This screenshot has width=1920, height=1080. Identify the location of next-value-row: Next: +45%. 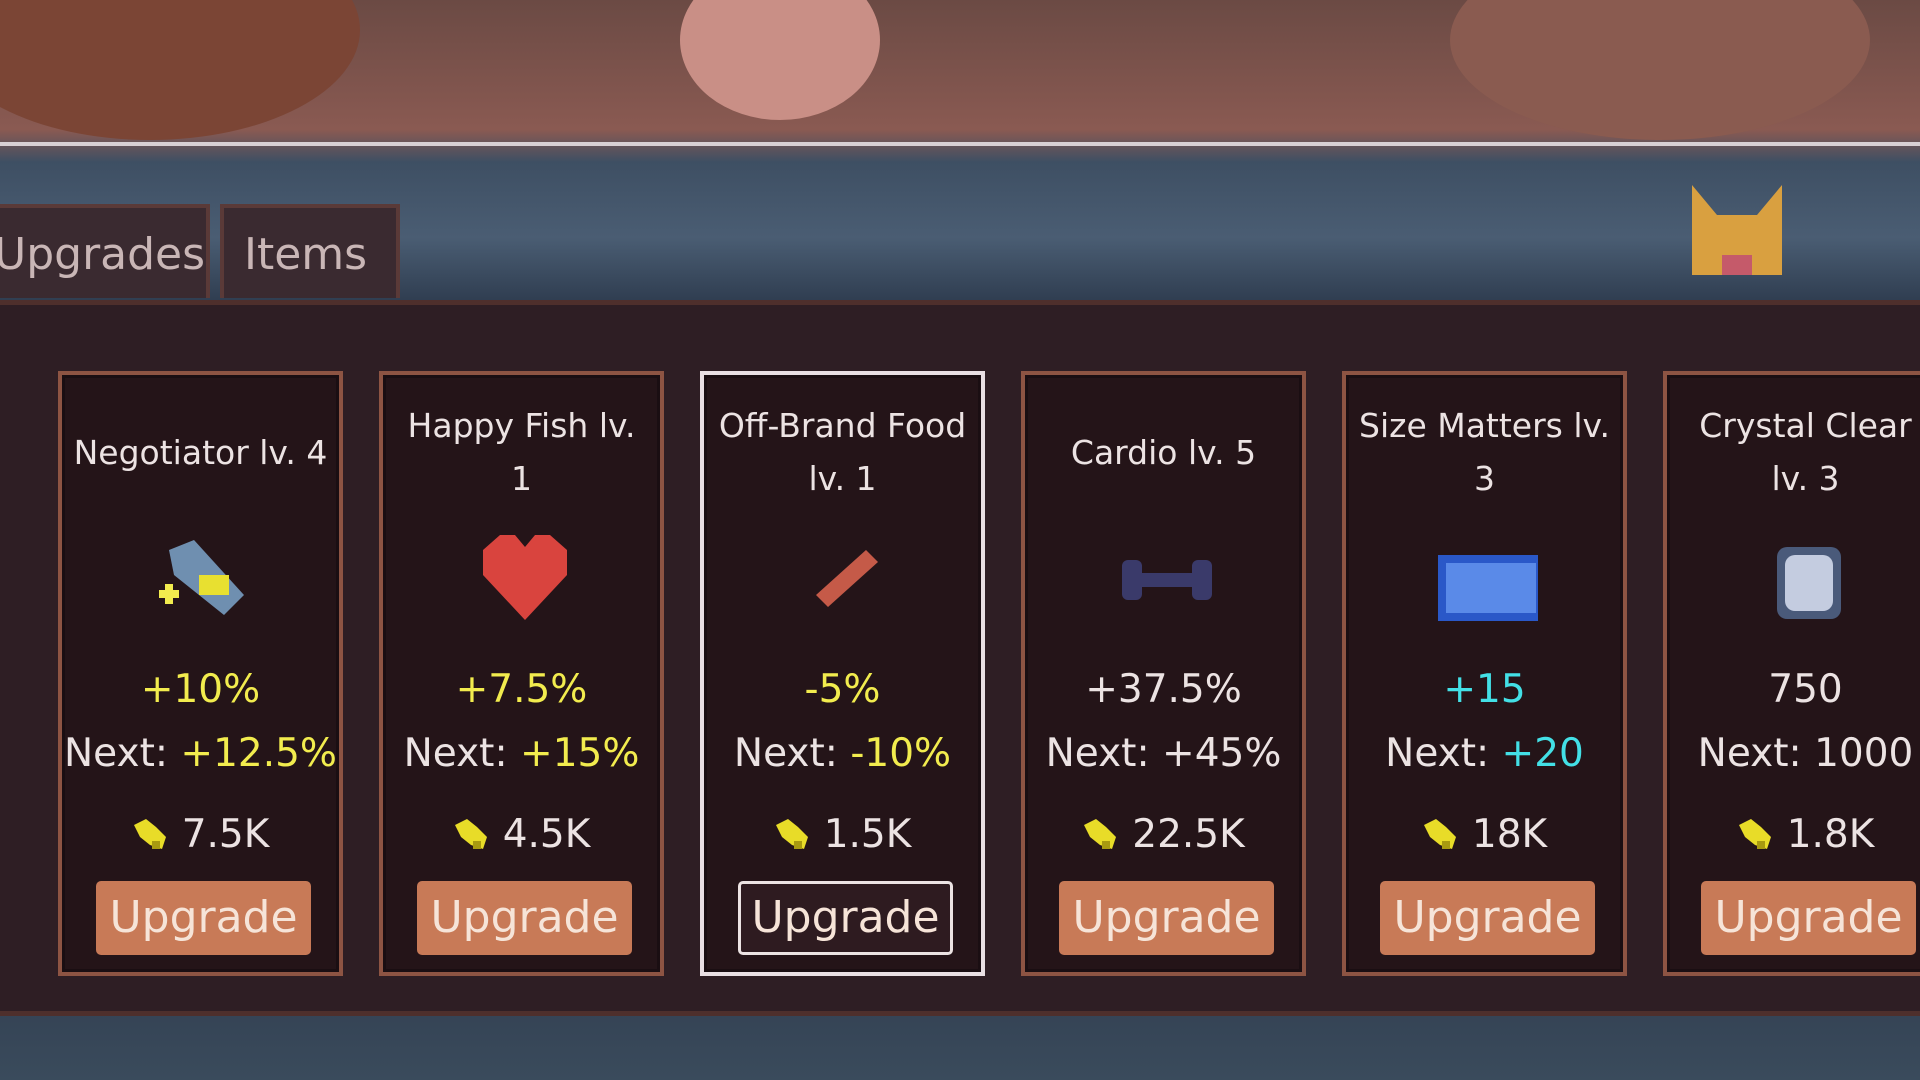
(1163, 753).